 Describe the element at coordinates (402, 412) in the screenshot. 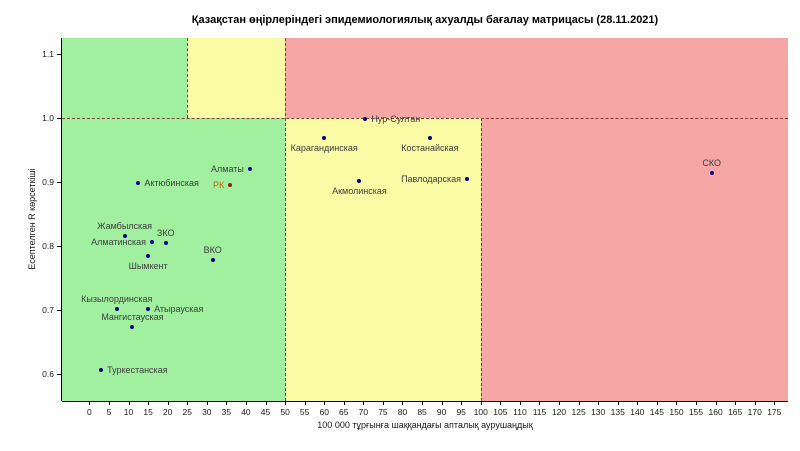

I see `x-tick-label: 80` at that location.